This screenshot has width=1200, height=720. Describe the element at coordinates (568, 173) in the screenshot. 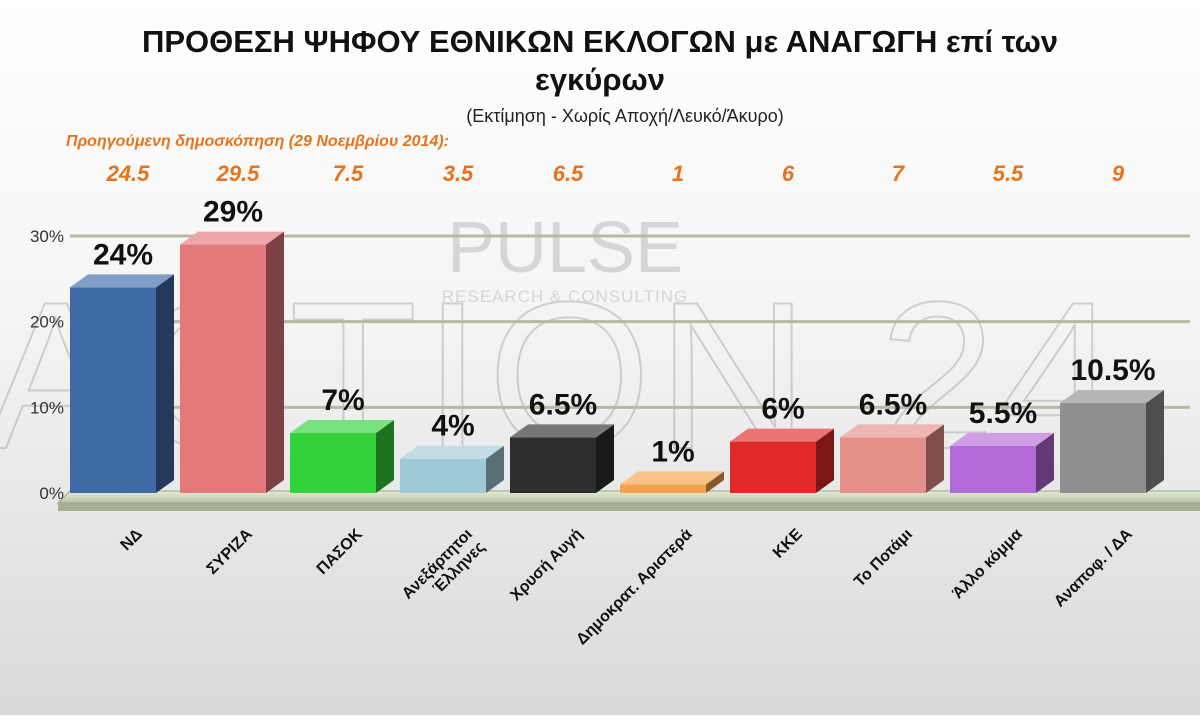

I see `previous-value: 6.5` at that location.